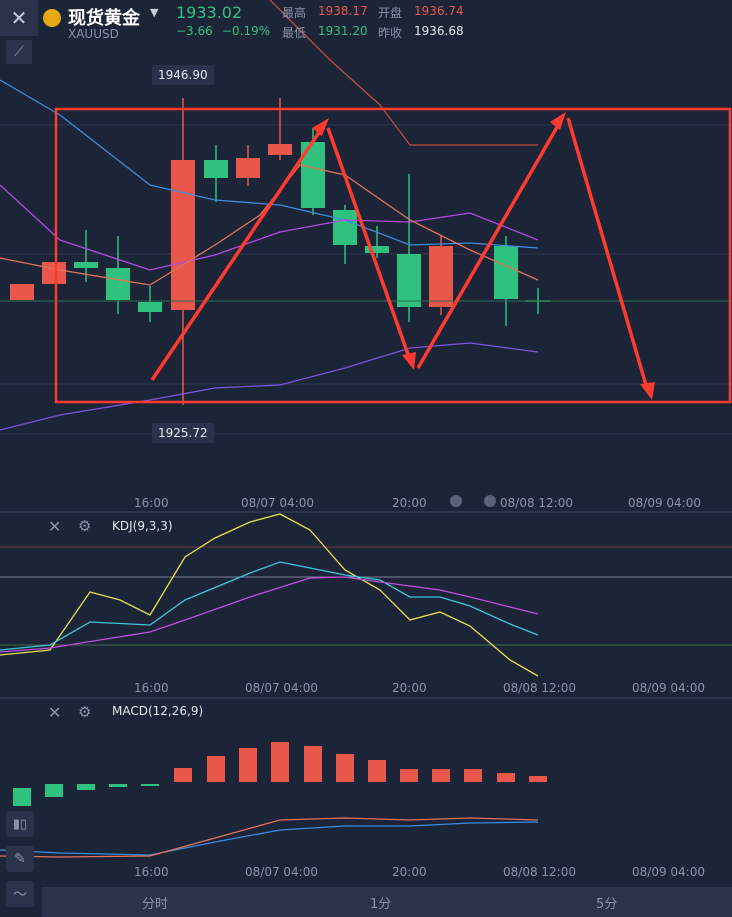 The height and width of the screenshot is (917, 732). I want to click on macd-title: MACD(12,26,9), so click(158, 711).